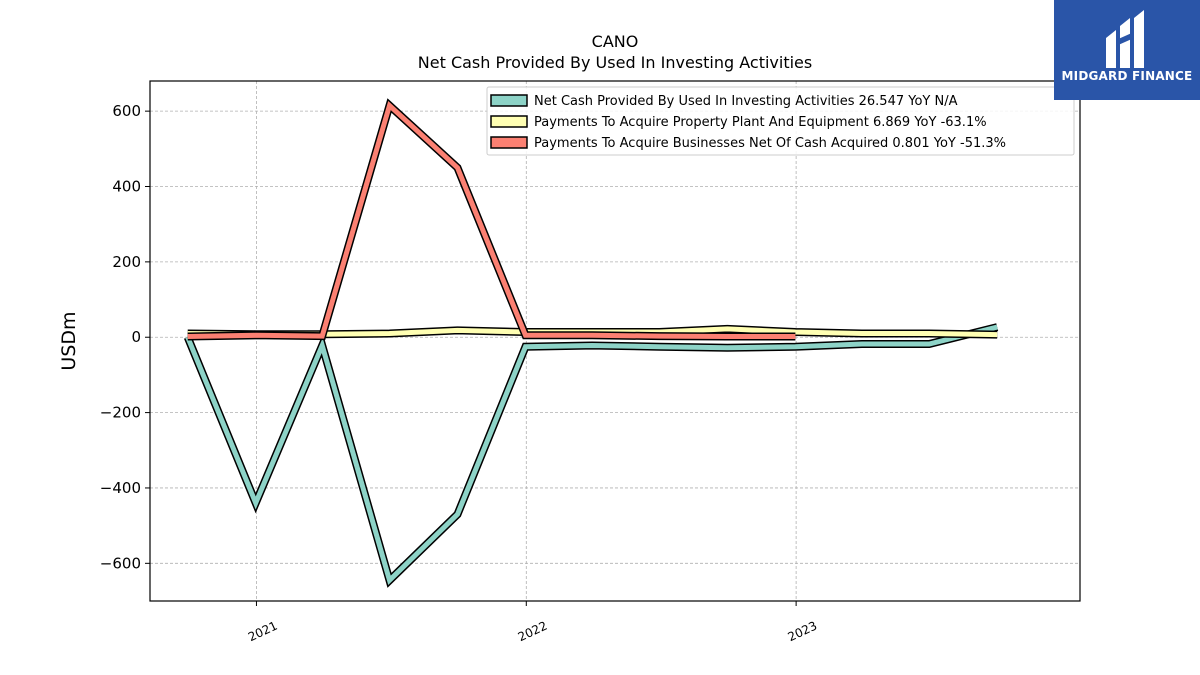  Describe the element at coordinates (120, 413) in the screenshot. I see `y-tick-label: −200` at that location.